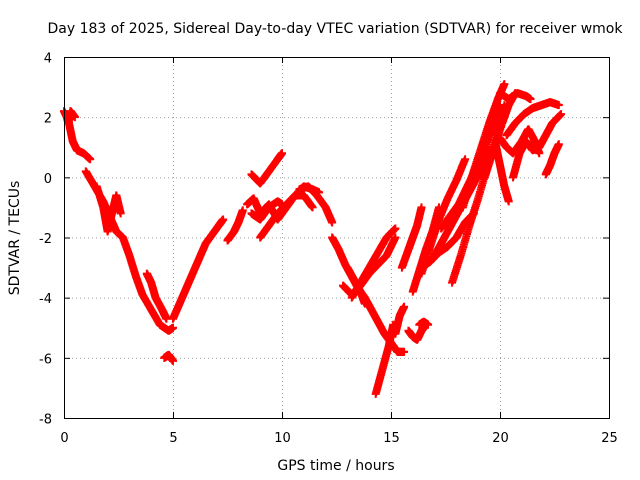 The image size is (640, 480). Describe the element at coordinates (609, 438) in the screenshot. I see `x-tick-label: 25` at that location.